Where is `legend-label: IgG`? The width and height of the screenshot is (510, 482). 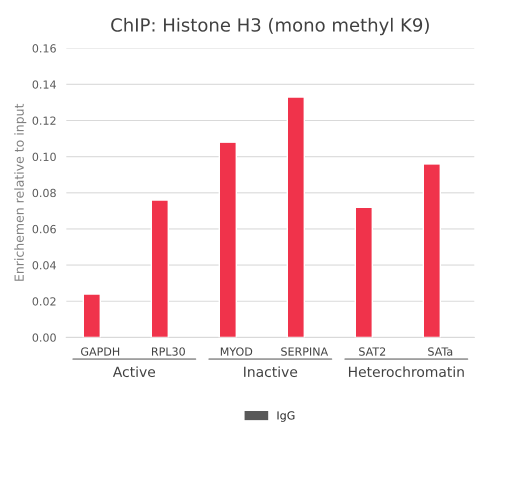 legend-label: IgG is located at coordinates (285, 416).